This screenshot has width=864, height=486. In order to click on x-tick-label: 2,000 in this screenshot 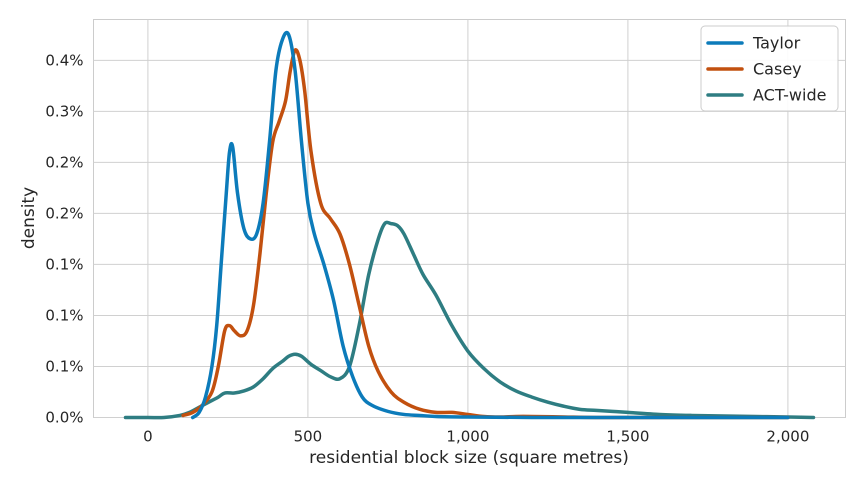, I will do `click(787, 437)`.